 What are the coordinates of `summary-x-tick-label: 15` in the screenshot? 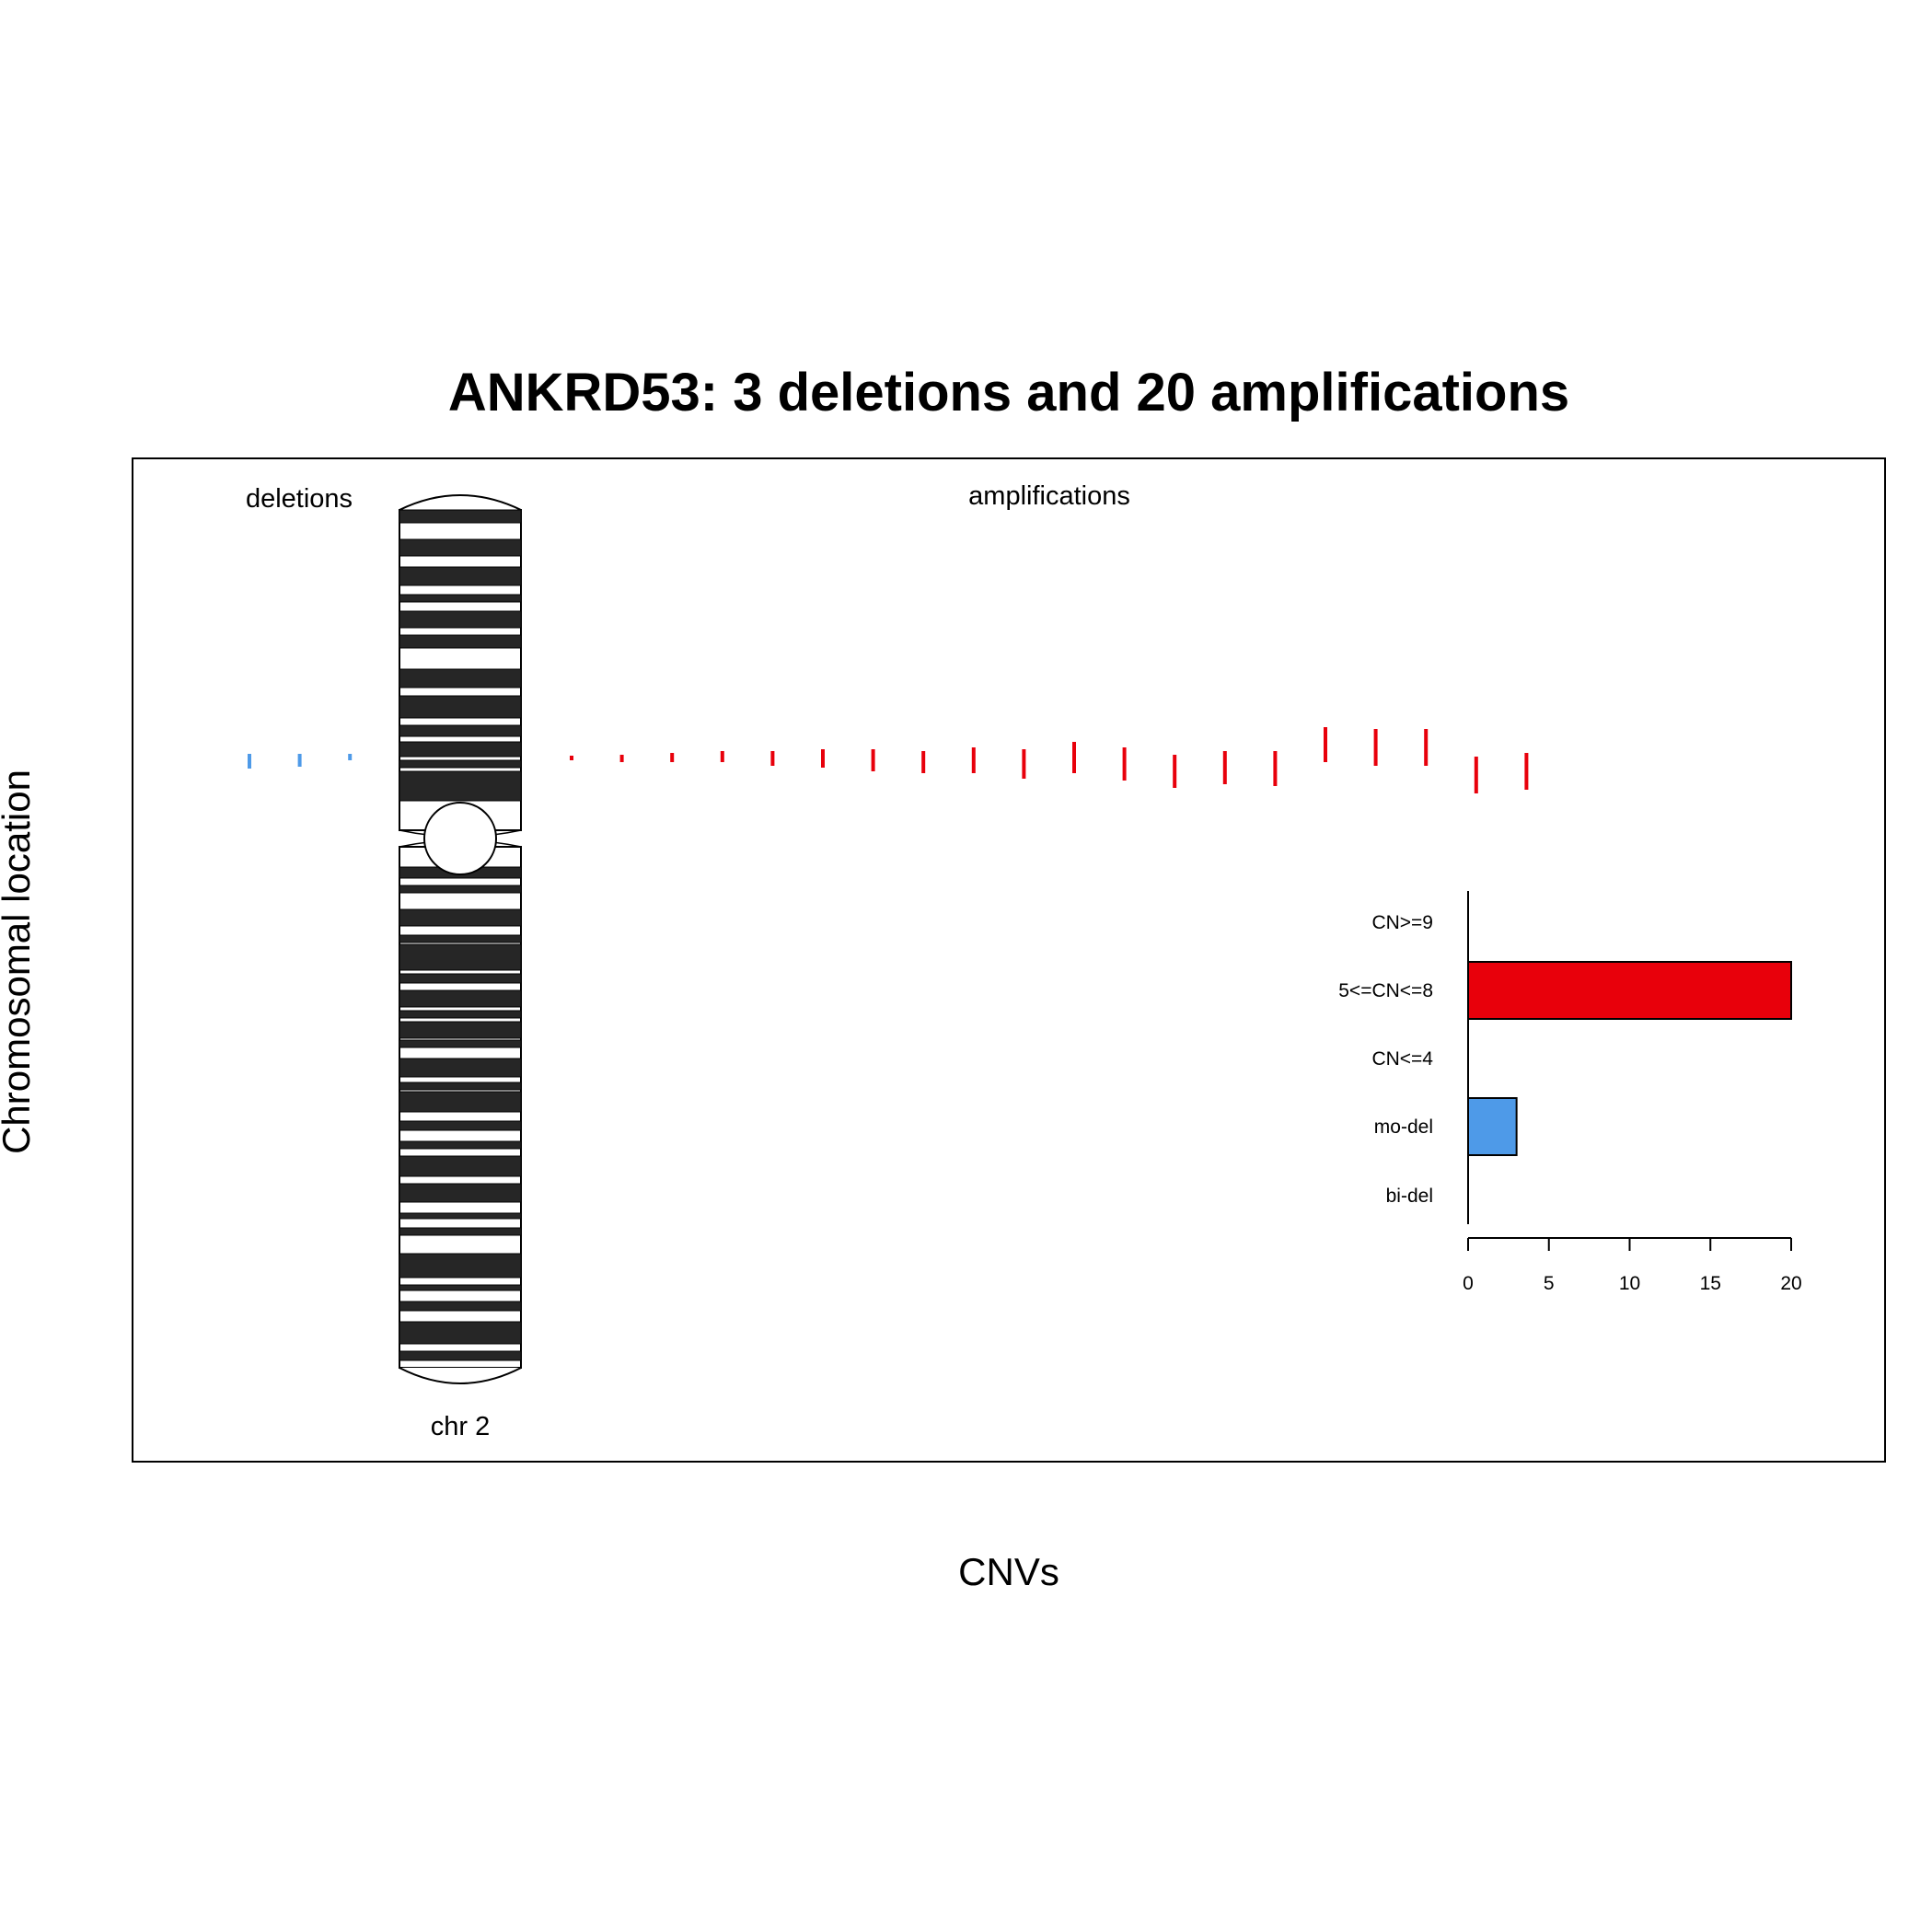 It's located at (1711, 1284).